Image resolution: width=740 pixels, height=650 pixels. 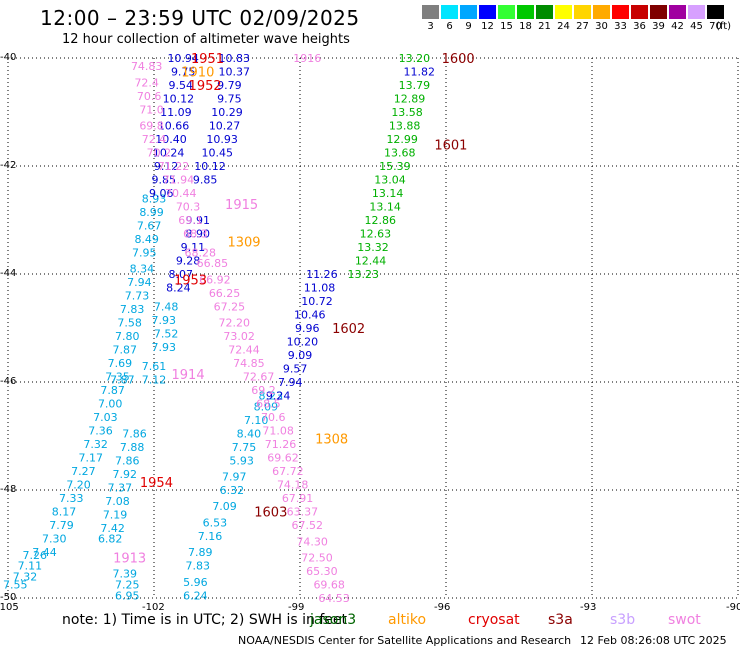 I want to click on pass-time-label: 1603, so click(x=270, y=513).